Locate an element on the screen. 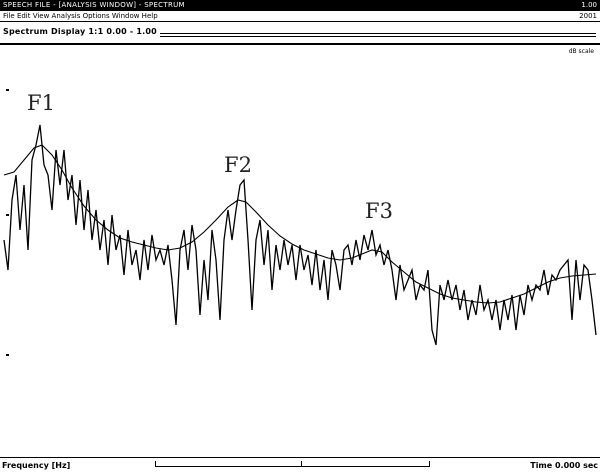 This screenshot has height=474, width=600. status-bar: Frequency [Hz] Time 0.000 sec is located at coordinates (300, 465).